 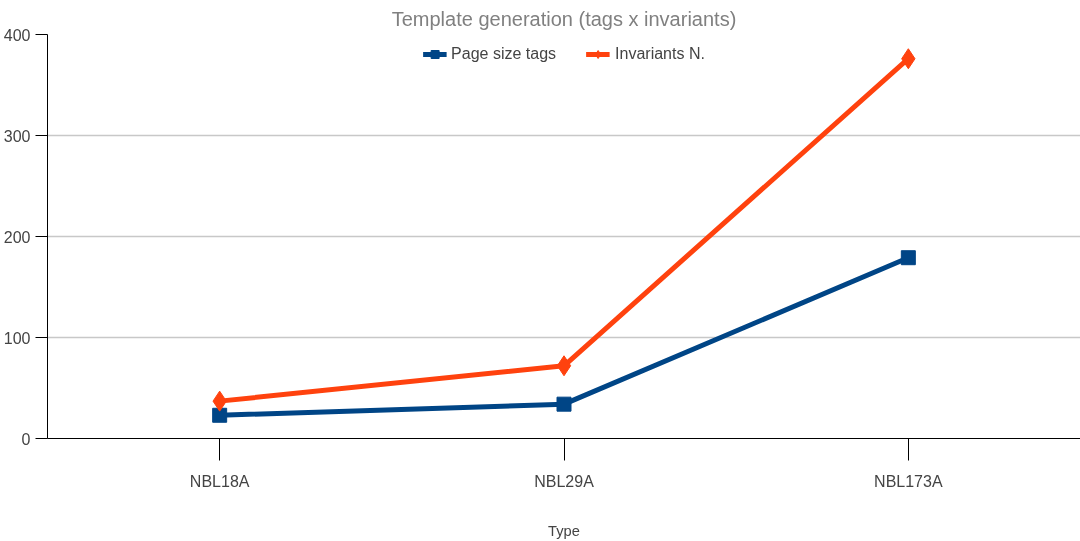 What do you see at coordinates (17, 35) in the screenshot?
I see `y-tick-label: 400` at bounding box center [17, 35].